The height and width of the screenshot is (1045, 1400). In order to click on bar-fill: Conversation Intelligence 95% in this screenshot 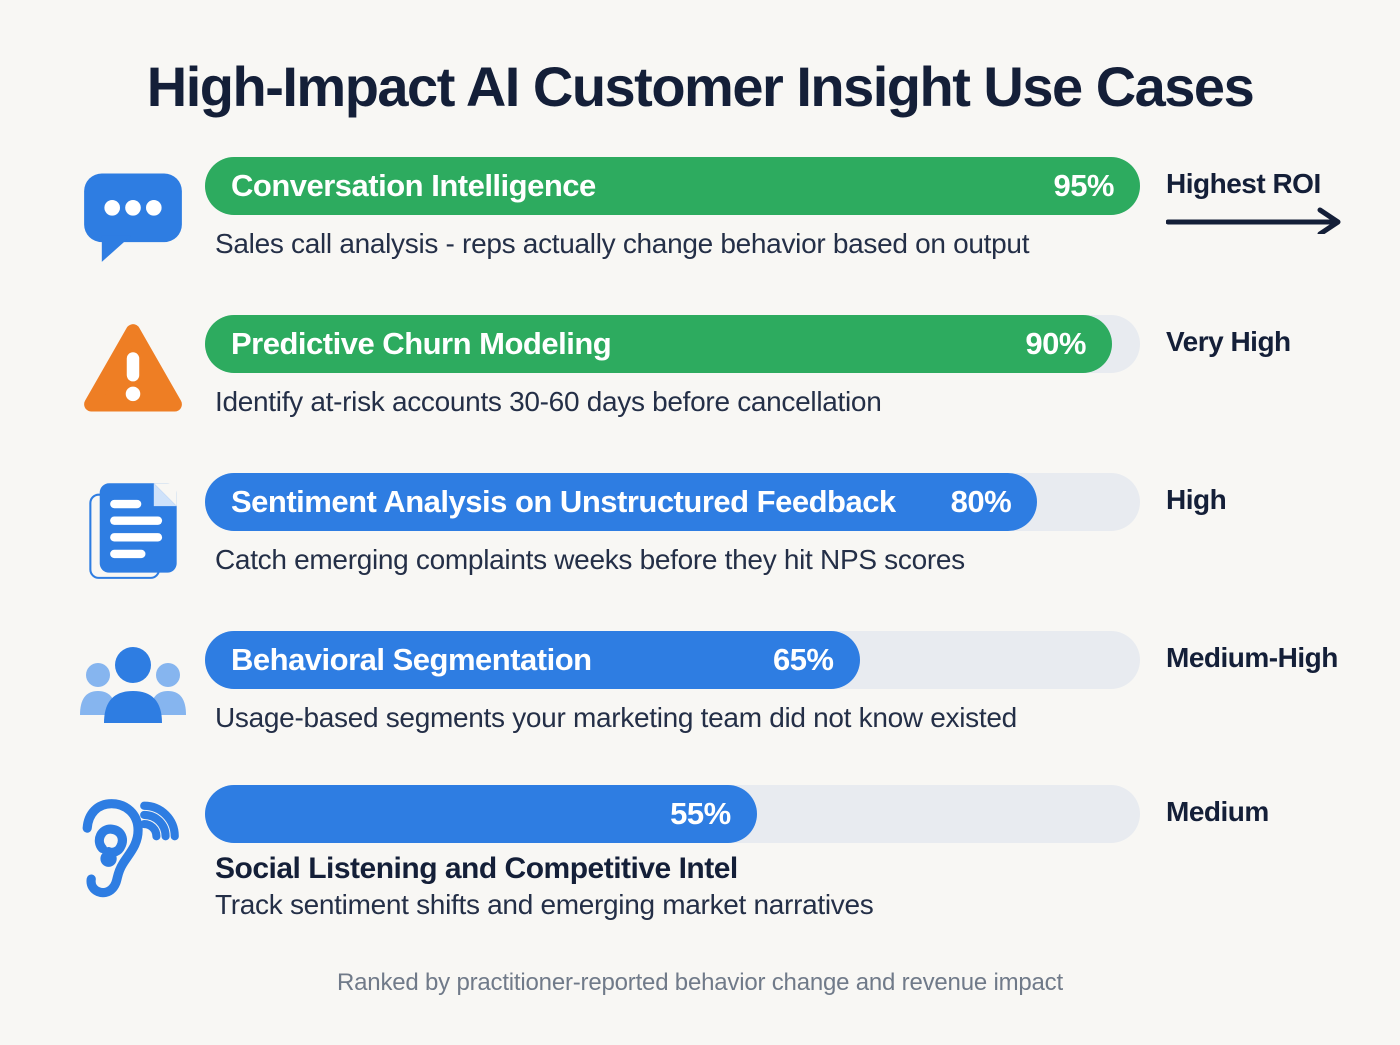, I will do `click(672, 186)`.